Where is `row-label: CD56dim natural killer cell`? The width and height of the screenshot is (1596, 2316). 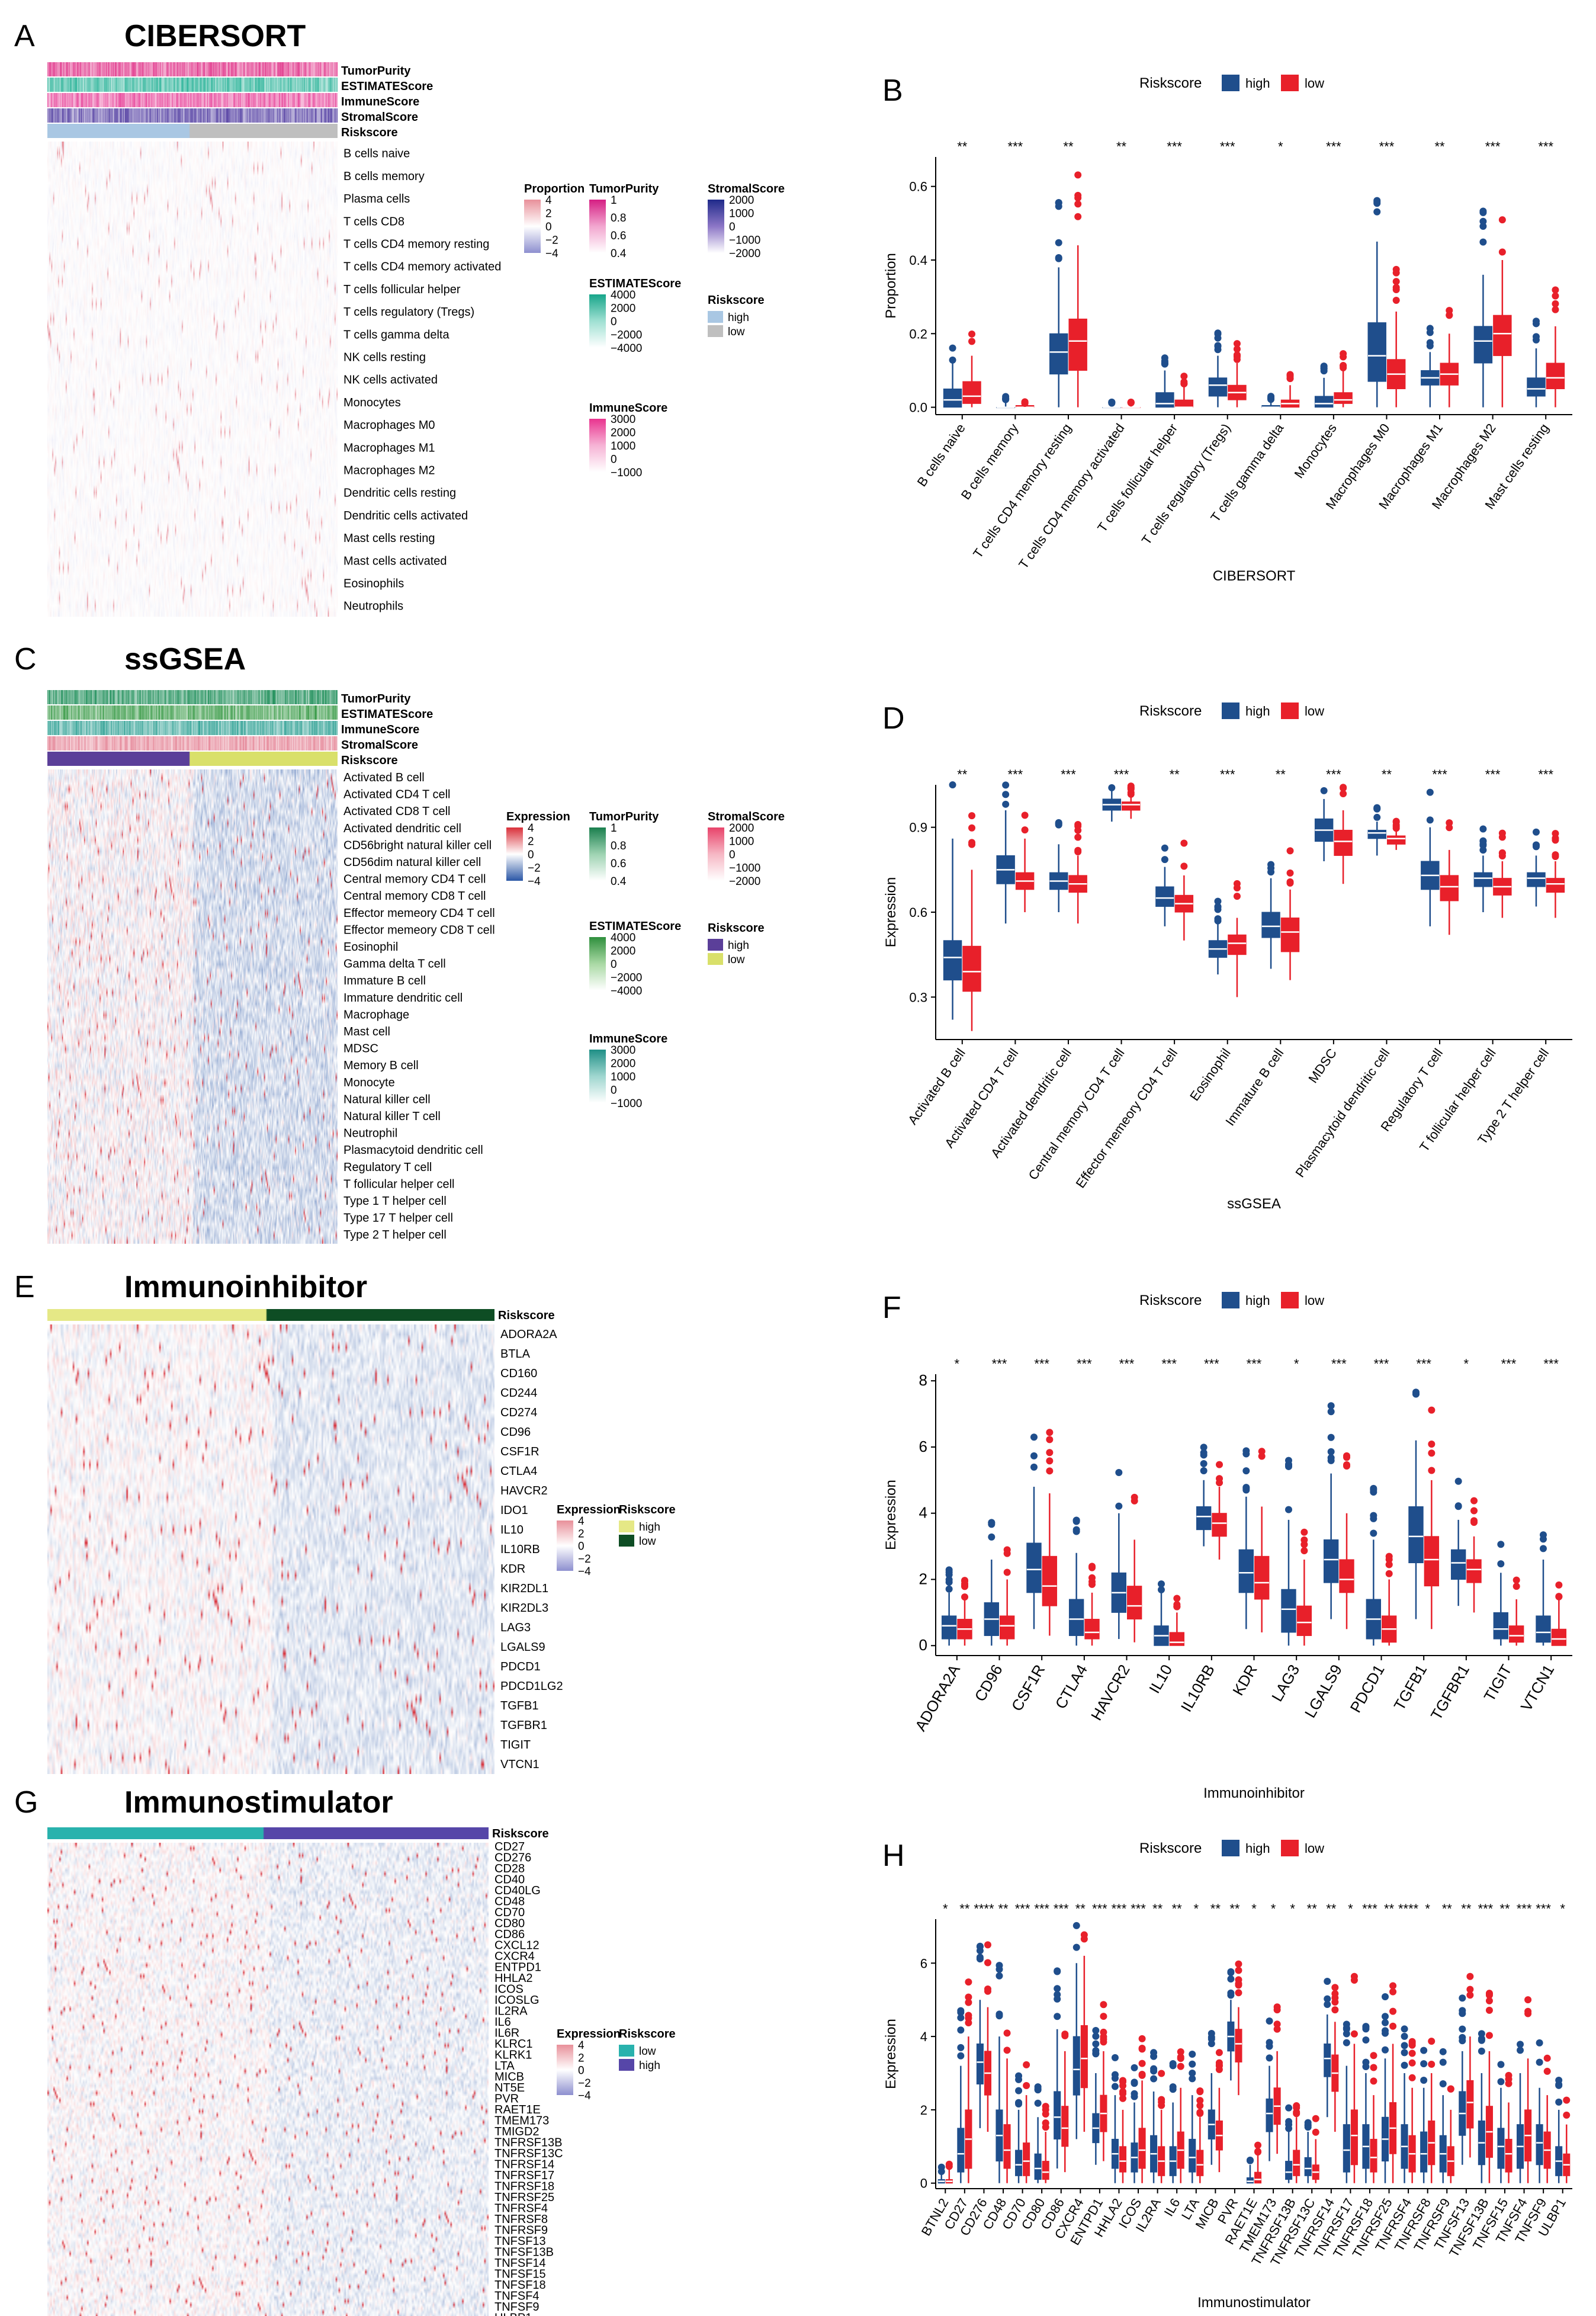
row-label: CD56dim natural killer cell is located at coordinates (412, 862).